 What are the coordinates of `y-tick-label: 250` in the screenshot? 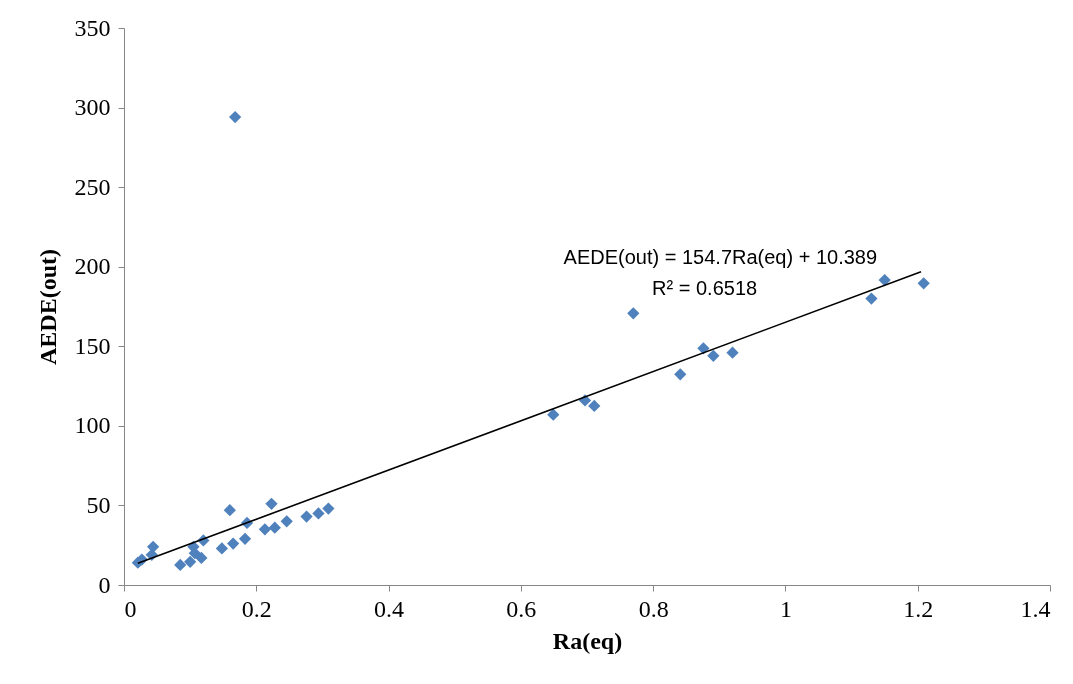 It's located at (92, 186).